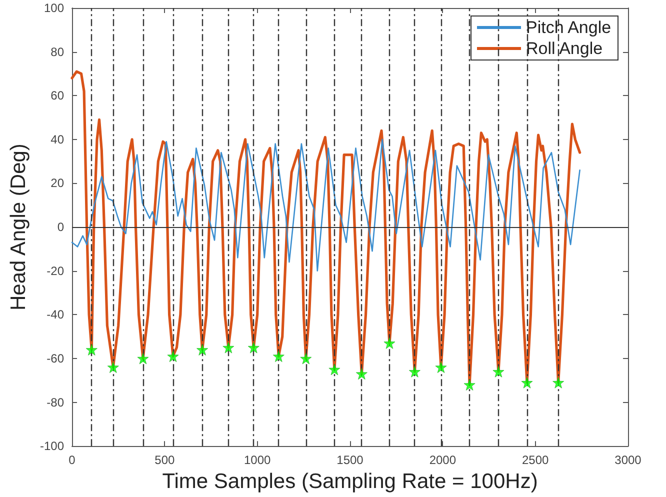 The width and height of the screenshot is (666, 497). What do you see at coordinates (55, 358) in the screenshot?
I see `y-tick-label: -60` at bounding box center [55, 358].